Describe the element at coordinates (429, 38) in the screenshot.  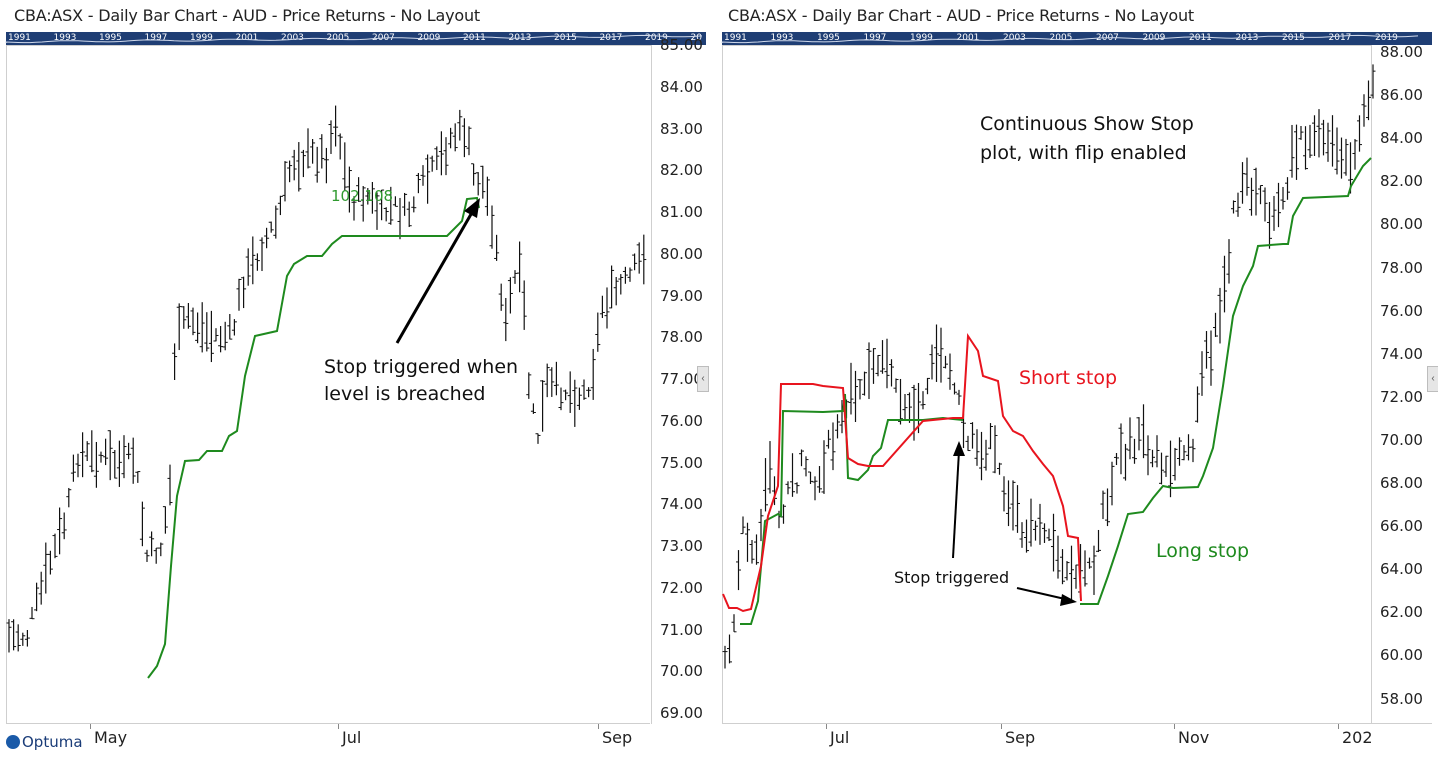
I see `navigator-year: 2009` at that location.